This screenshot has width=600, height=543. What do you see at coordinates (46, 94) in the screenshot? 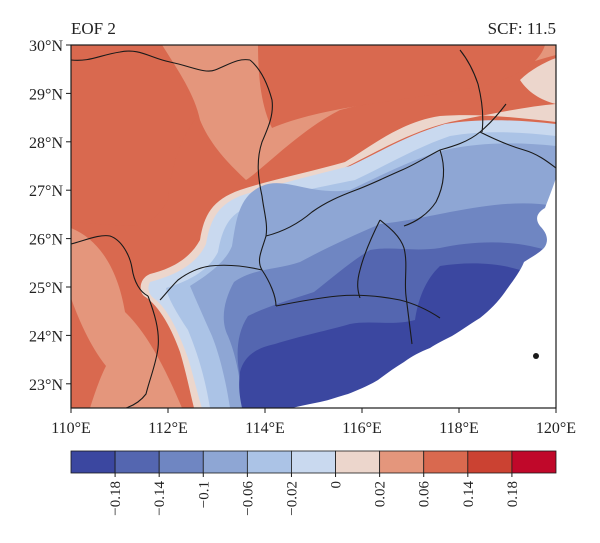
I see `lat-tick-label: 29°N` at bounding box center [46, 94].